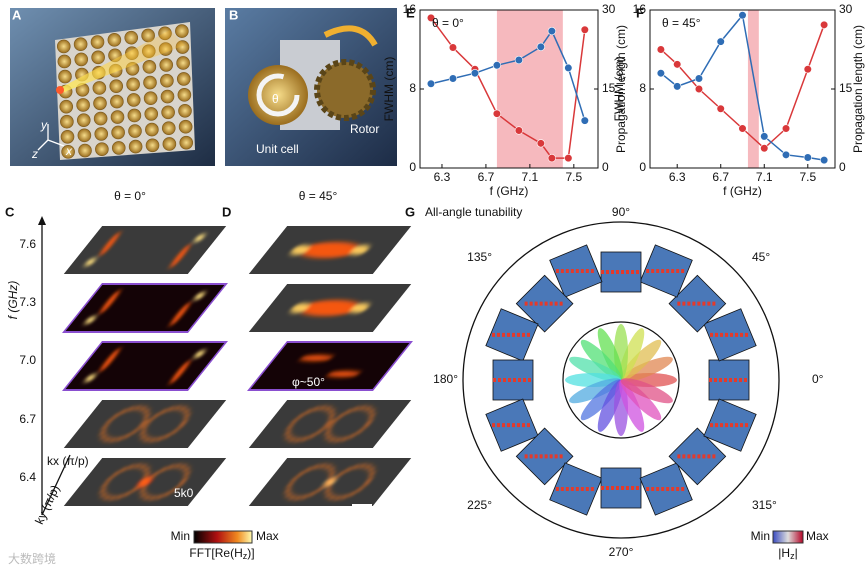 The height and width of the screenshot is (573, 865). I want to click on colorbar-title: FFT[Re(Hz)], so click(221, 553).